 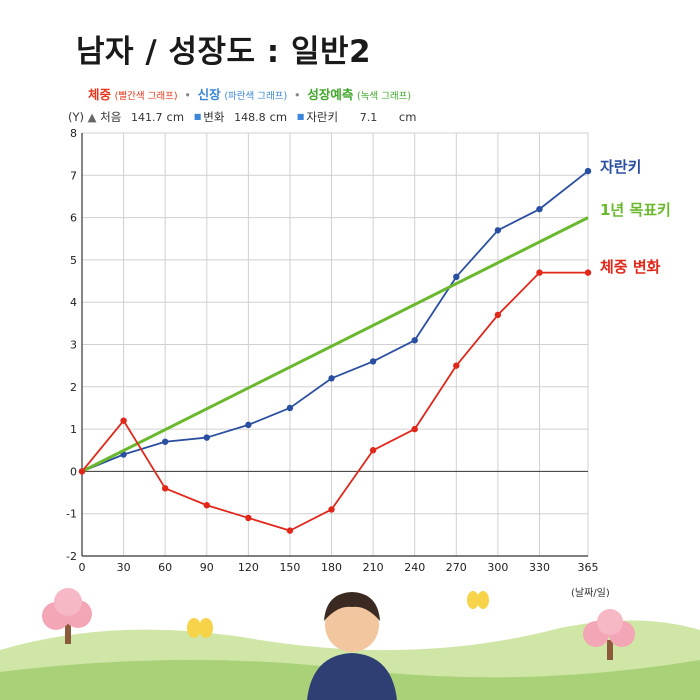 I want to click on start-label: 처음, so click(x=111, y=117).